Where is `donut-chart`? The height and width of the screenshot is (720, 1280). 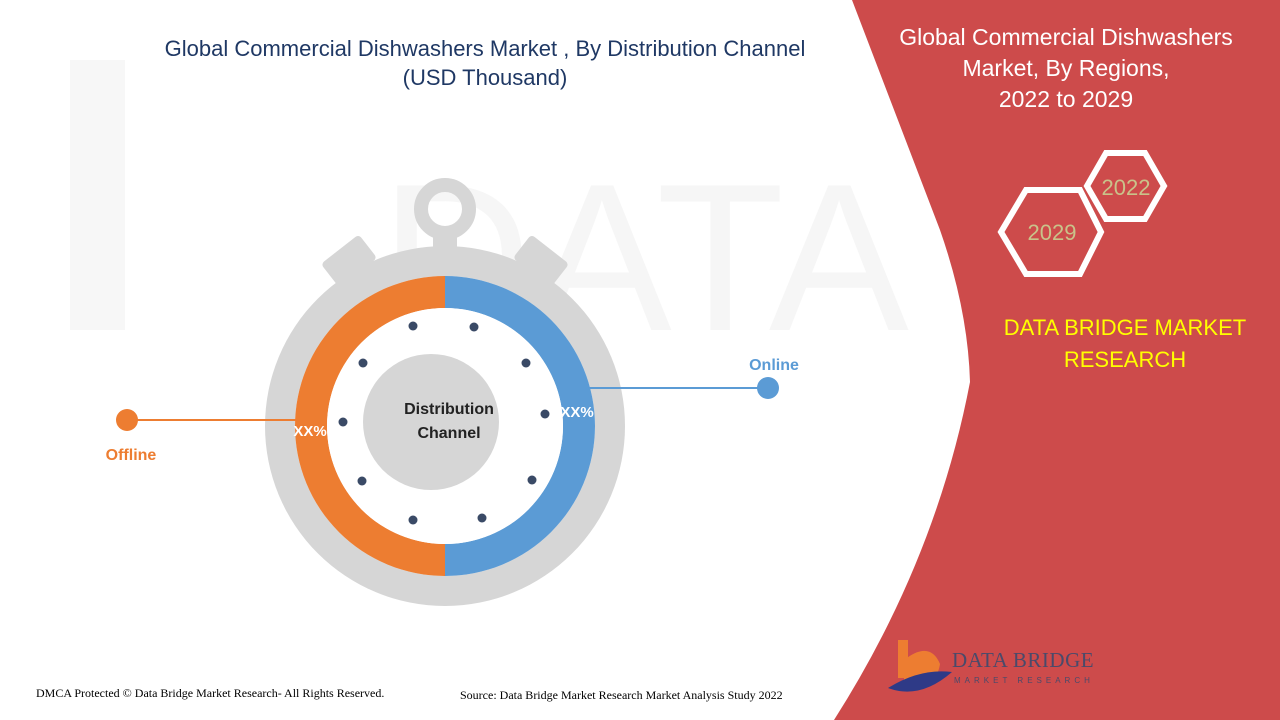
donut-chart is located at coordinates (445, 426).